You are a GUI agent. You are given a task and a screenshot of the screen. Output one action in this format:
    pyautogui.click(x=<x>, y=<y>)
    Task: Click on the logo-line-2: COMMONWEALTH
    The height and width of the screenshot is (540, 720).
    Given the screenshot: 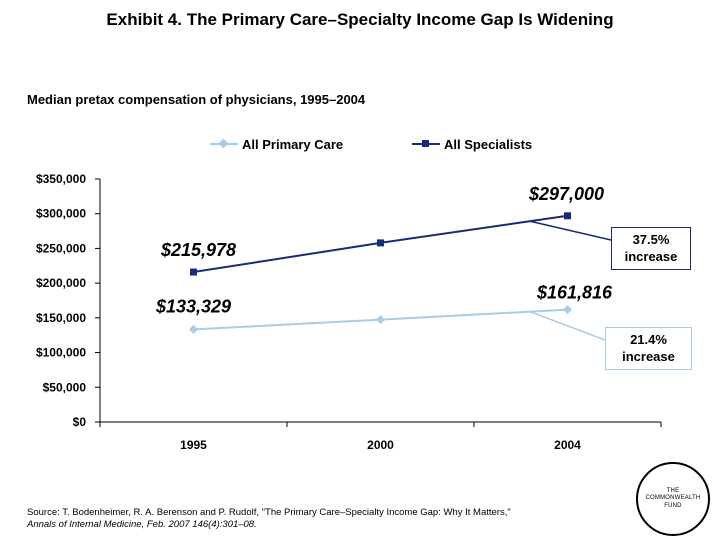 What is the action you would take?
    pyautogui.click(x=673, y=498)
    